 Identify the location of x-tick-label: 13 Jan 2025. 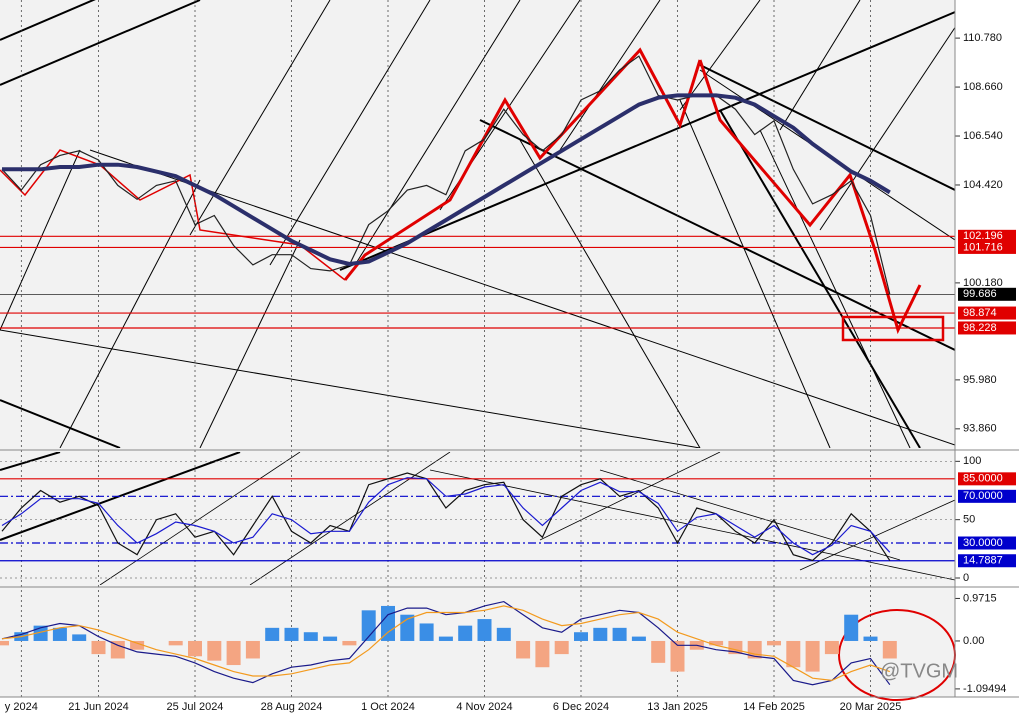
(677, 707).